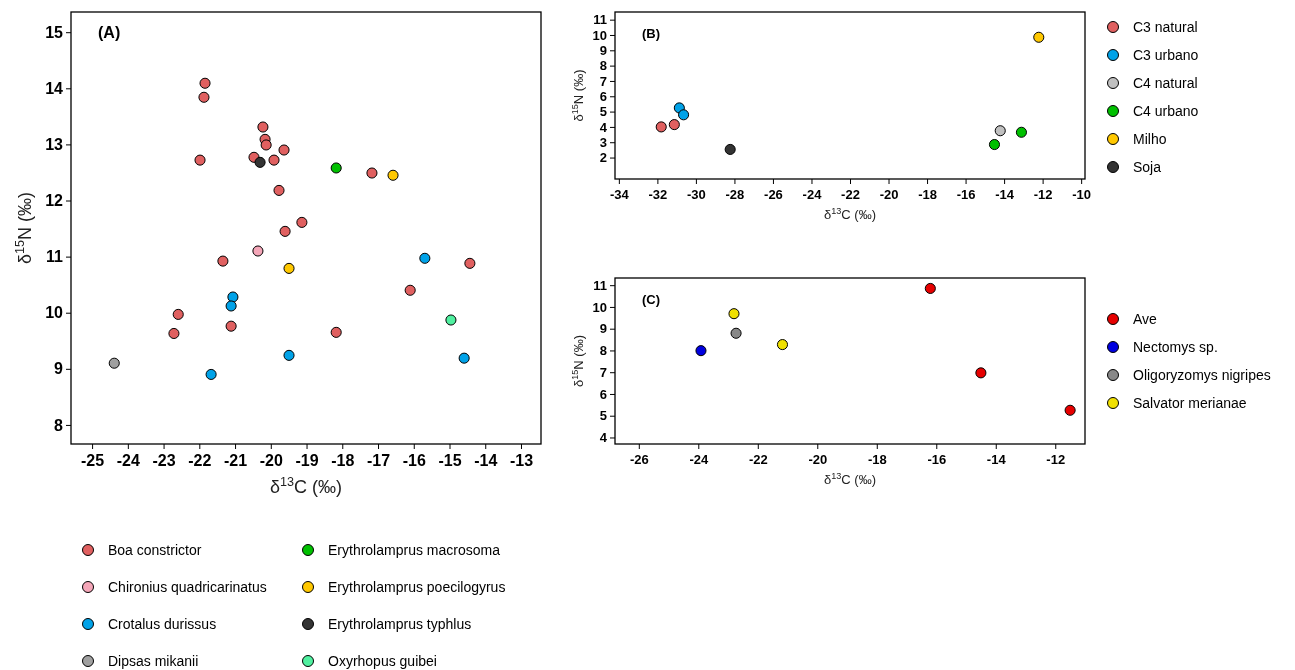 Image resolution: width=1295 pixels, height=670 pixels. What do you see at coordinates (400, 623) in the screenshot?
I see `legend-label: Erythrolamprus typhlus` at bounding box center [400, 623].